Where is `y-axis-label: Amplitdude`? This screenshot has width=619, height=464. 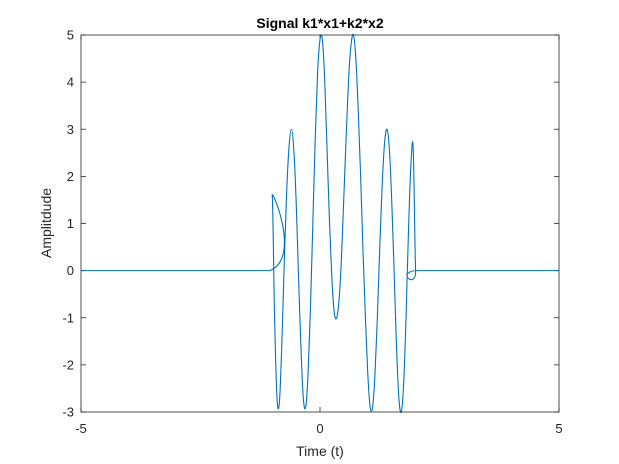 y-axis-label: Amplitdude is located at coordinates (46, 223).